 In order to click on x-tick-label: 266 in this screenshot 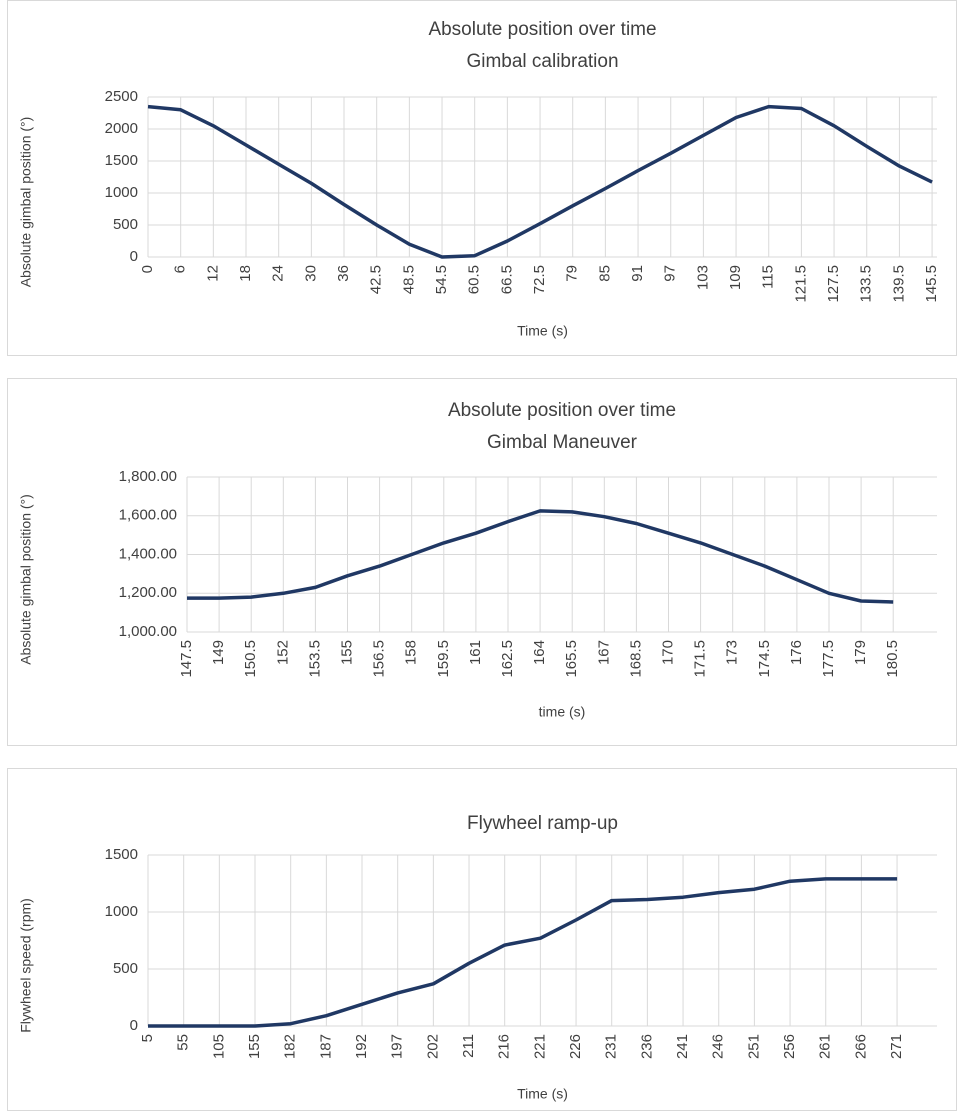, I will do `click(860, 1046)`.